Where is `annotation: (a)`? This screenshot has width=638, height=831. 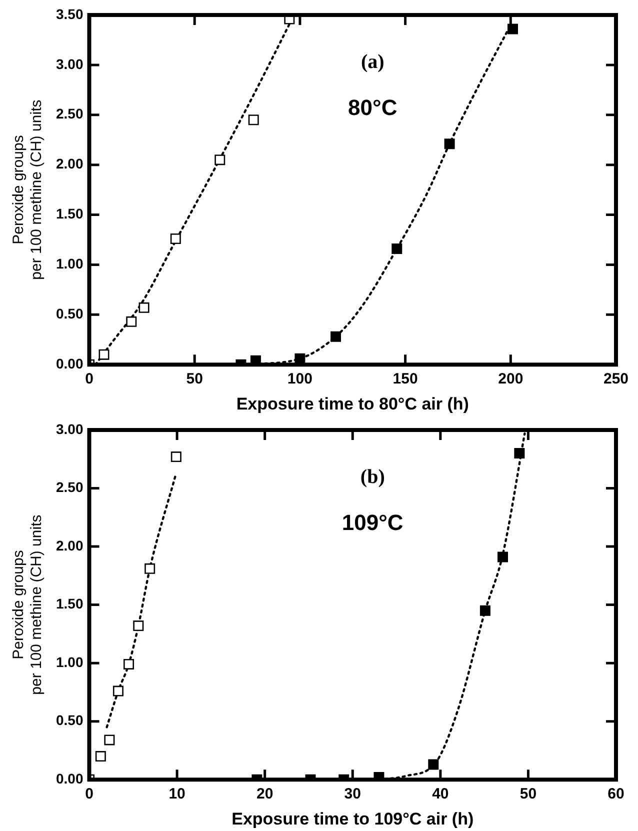 annotation: (a) is located at coordinates (372, 62).